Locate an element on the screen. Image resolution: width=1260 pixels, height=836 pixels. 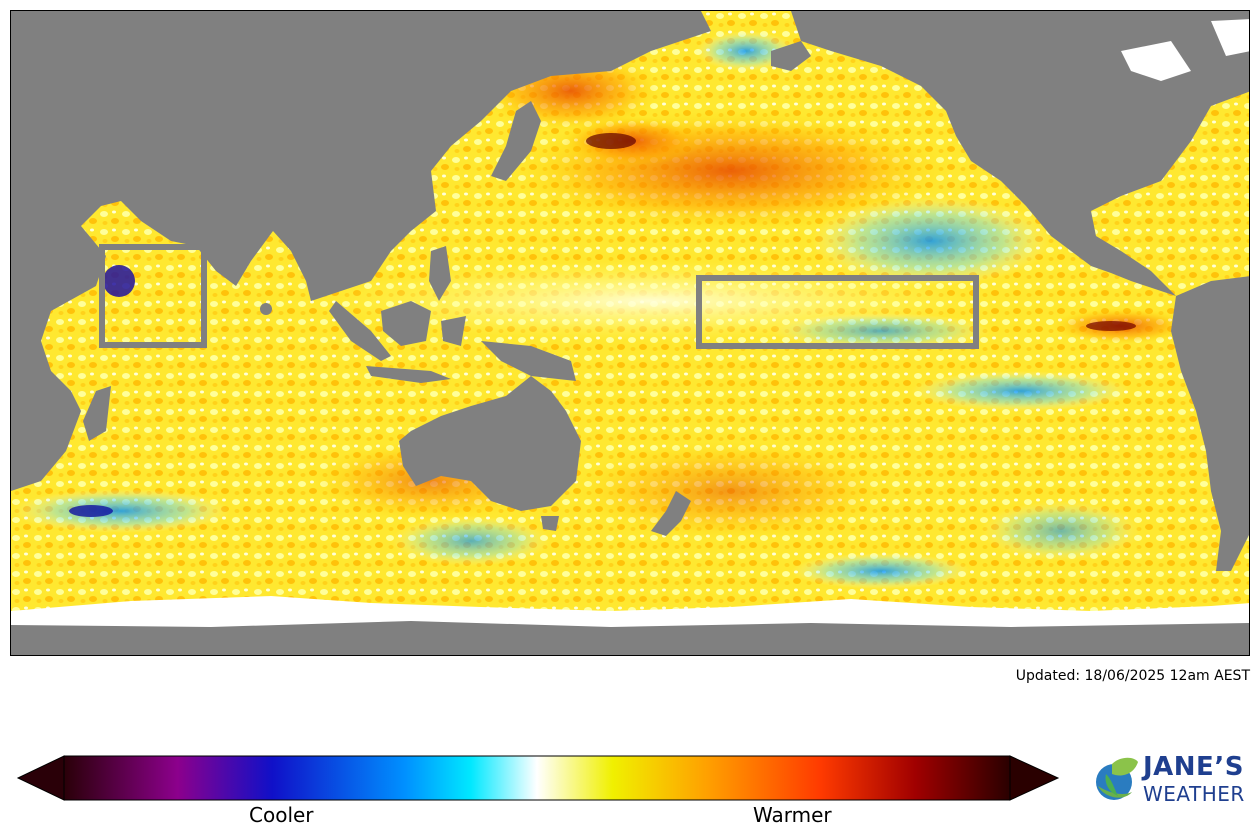
colorbar-max-extend is located at coordinates (1034, 778).